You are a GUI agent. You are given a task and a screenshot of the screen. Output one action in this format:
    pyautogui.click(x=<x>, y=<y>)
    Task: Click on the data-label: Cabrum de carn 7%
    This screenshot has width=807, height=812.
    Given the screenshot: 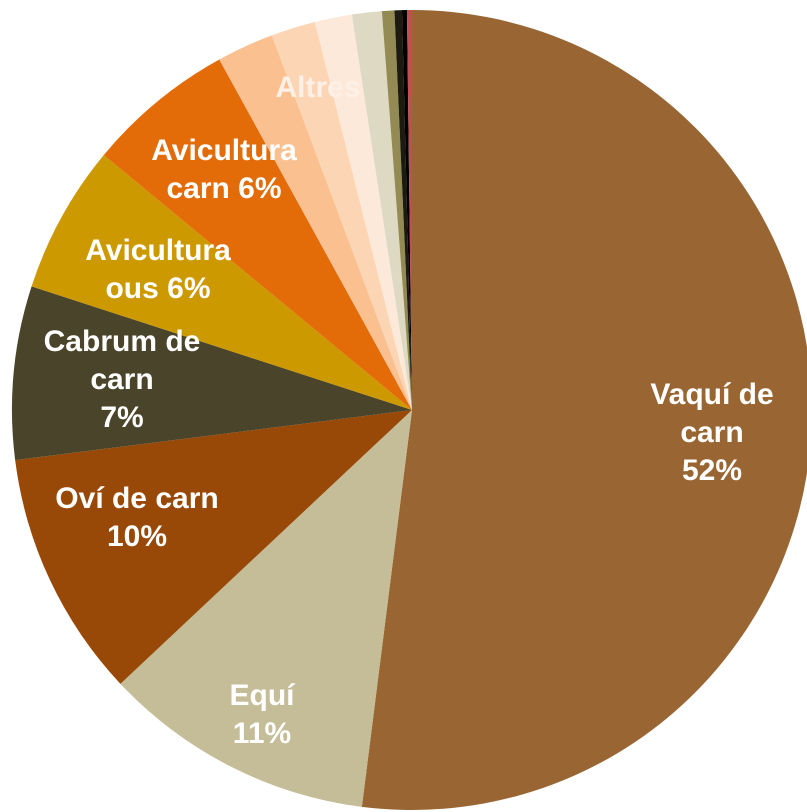 What is the action you would take?
    pyautogui.click(x=122, y=380)
    